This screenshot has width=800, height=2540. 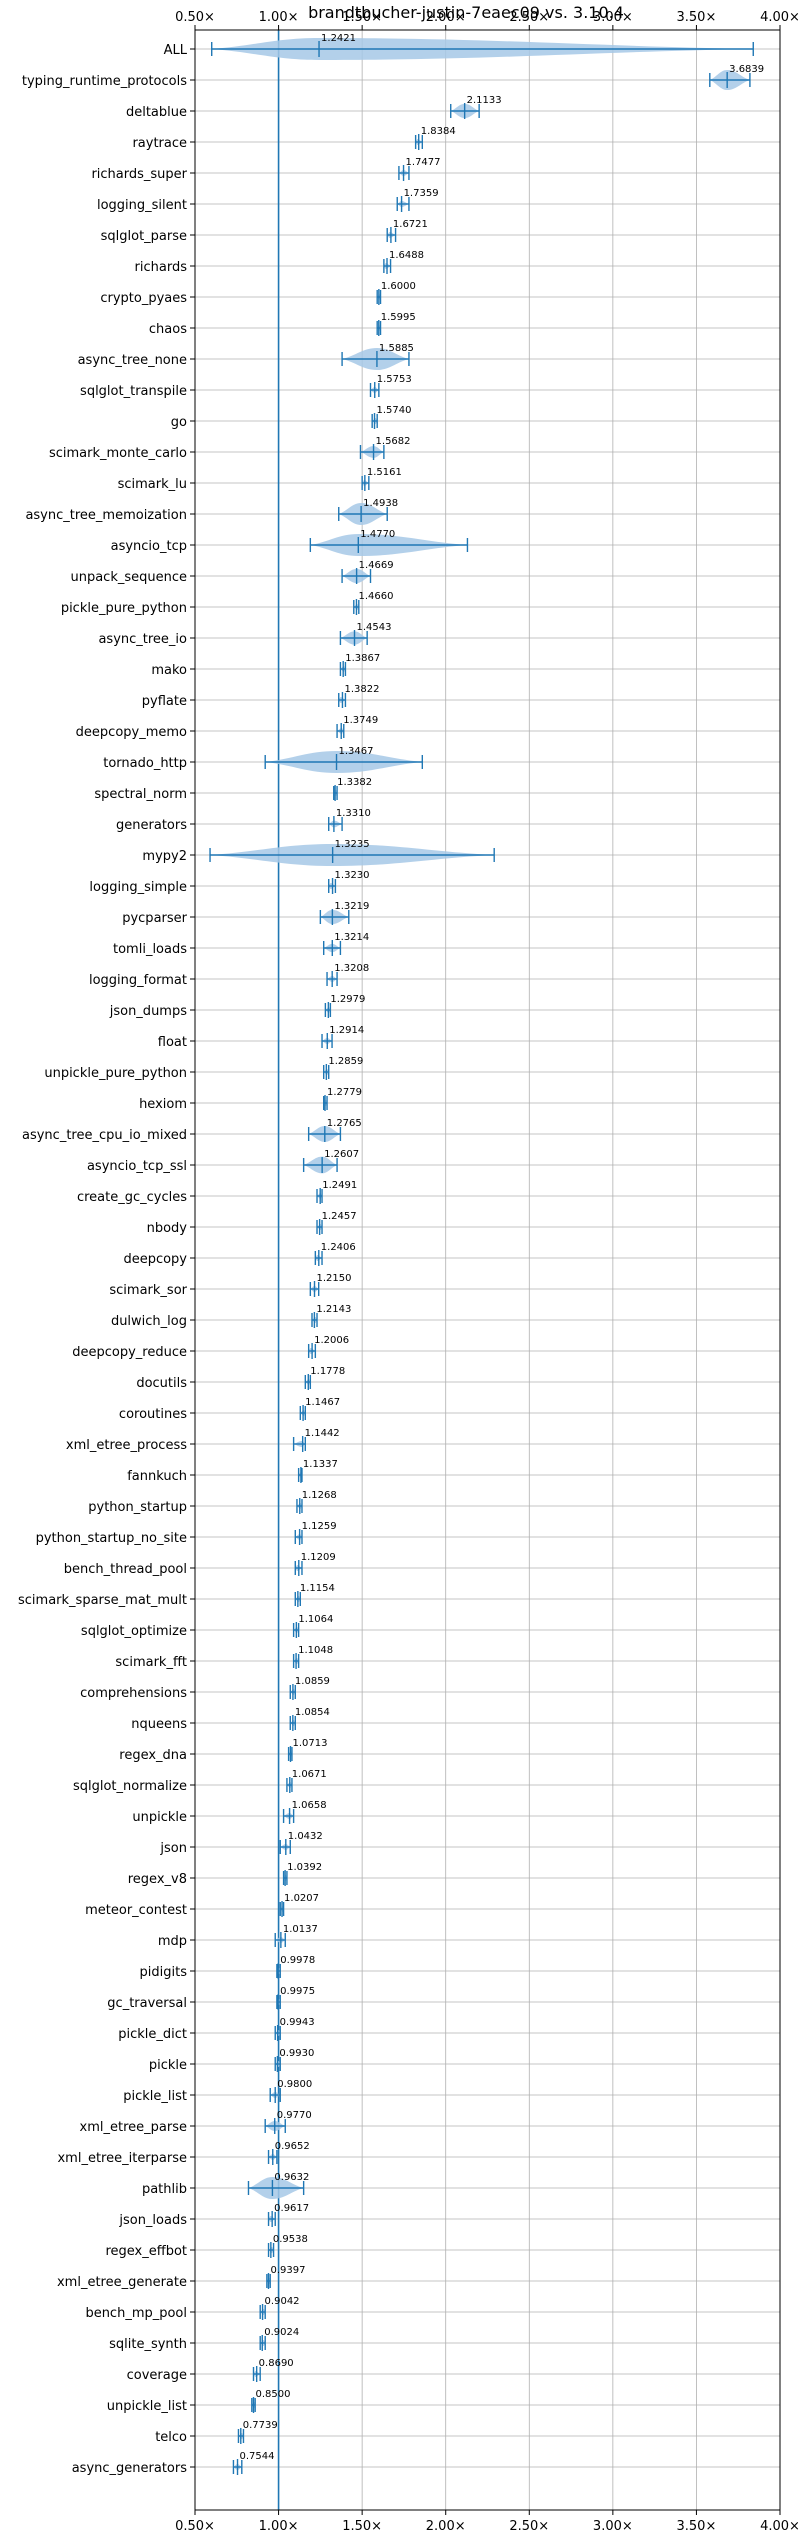 I want to click on data-label: 1.1259, so click(x=319, y=1526).